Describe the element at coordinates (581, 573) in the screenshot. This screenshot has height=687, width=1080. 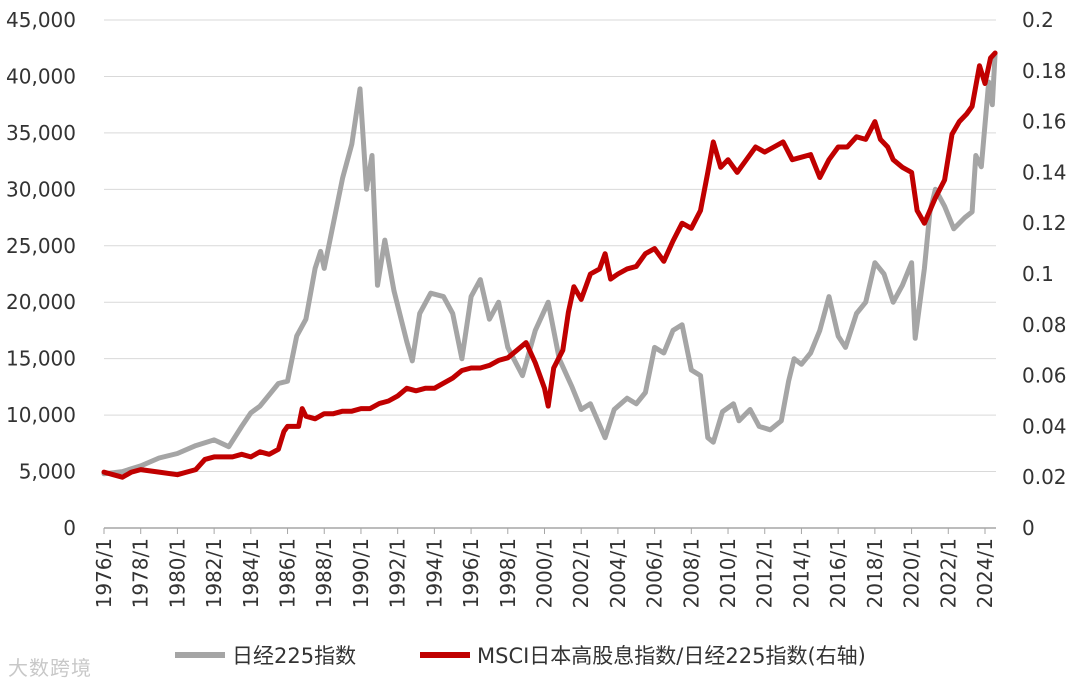
I see `x-tick-label: 2002/1` at that location.